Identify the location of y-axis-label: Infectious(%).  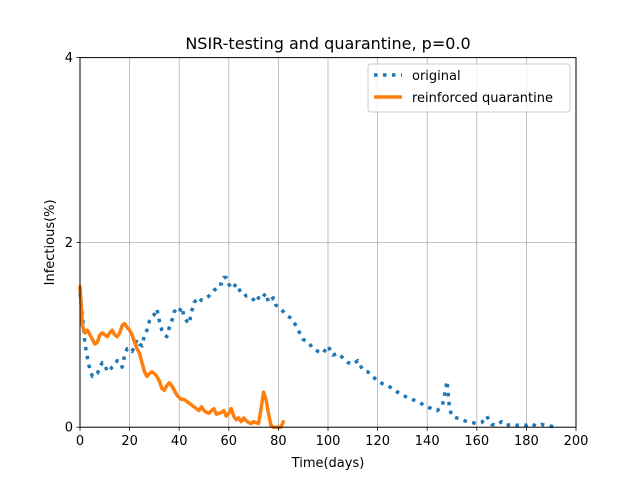
(50, 242).